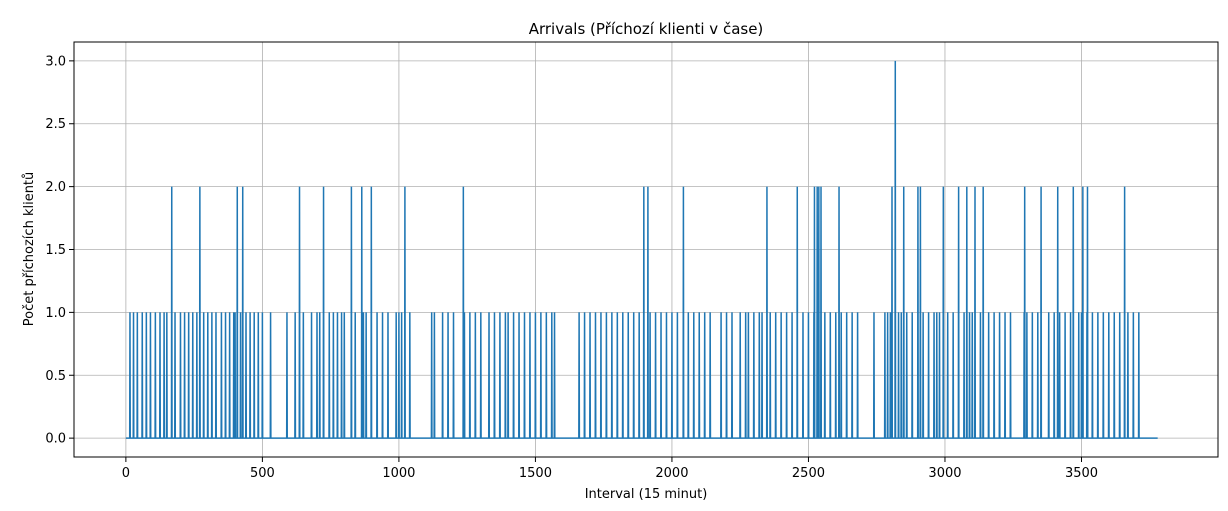 The width and height of the screenshot is (1228, 511). Describe the element at coordinates (671, 473) in the screenshot. I see `x-tick-label: 2000` at that location.